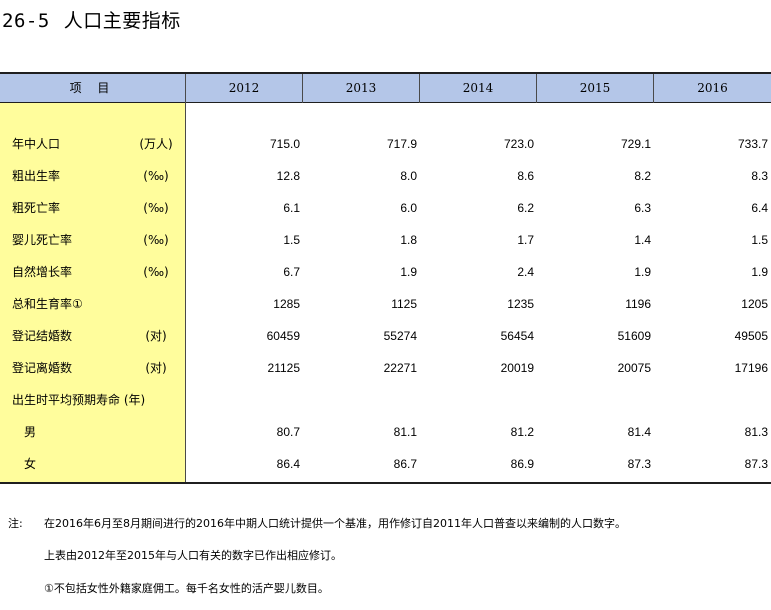 The height and width of the screenshot is (610, 771). I want to click on row-value-2014: 6.2, so click(525, 208).